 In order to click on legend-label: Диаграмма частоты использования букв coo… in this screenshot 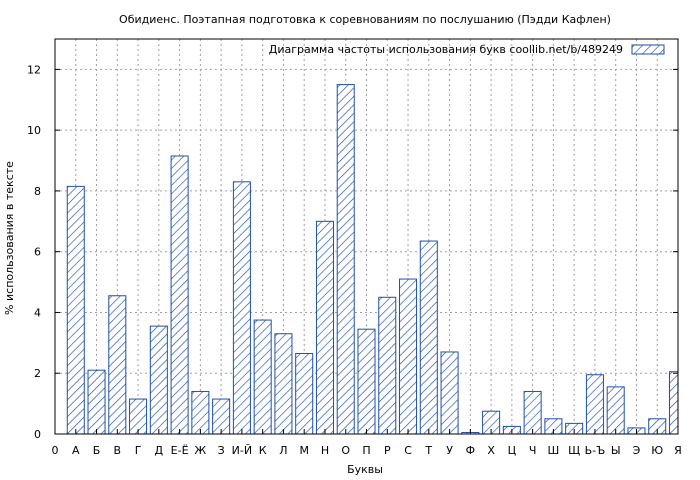, I will do `click(446, 49)`.